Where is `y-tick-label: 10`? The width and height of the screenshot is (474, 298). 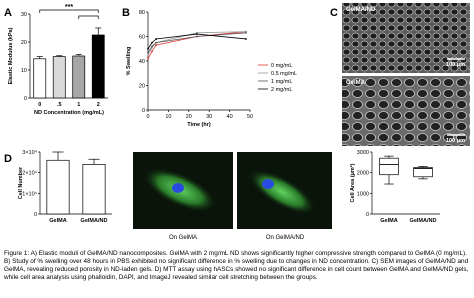
y-tick-label: 10 is located at coordinates (24, 71).